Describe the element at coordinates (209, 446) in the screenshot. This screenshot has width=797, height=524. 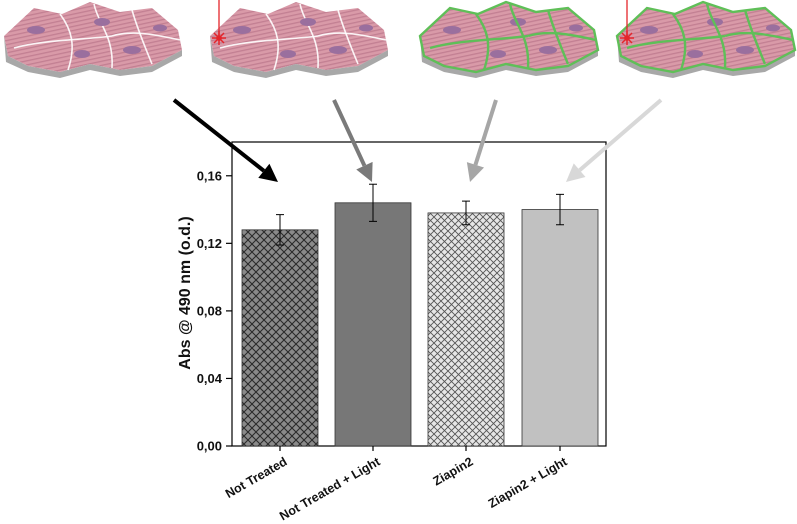
I see `y-tick-label: 0,00` at that location.